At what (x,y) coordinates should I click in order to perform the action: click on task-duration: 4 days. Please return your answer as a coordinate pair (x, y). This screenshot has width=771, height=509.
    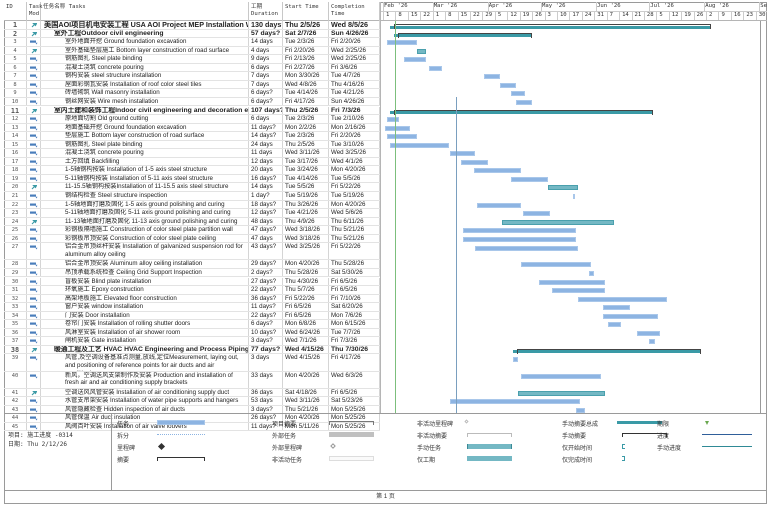
    Looking at the image, I should click on (266, 50).